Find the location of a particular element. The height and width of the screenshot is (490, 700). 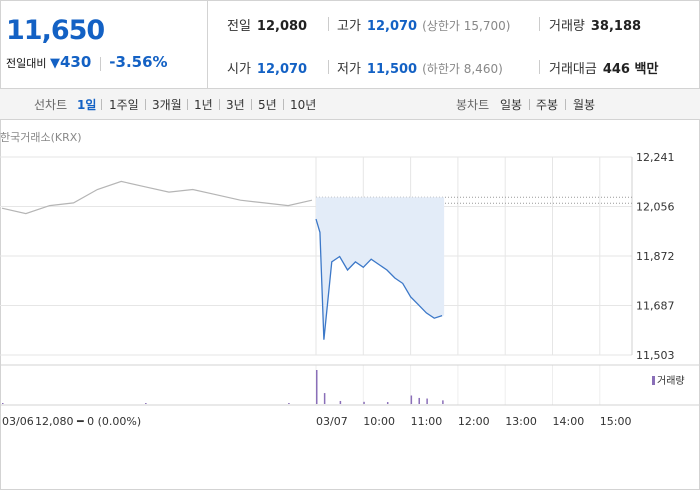

prev-day-price-line is located at coordinates (157, 197).